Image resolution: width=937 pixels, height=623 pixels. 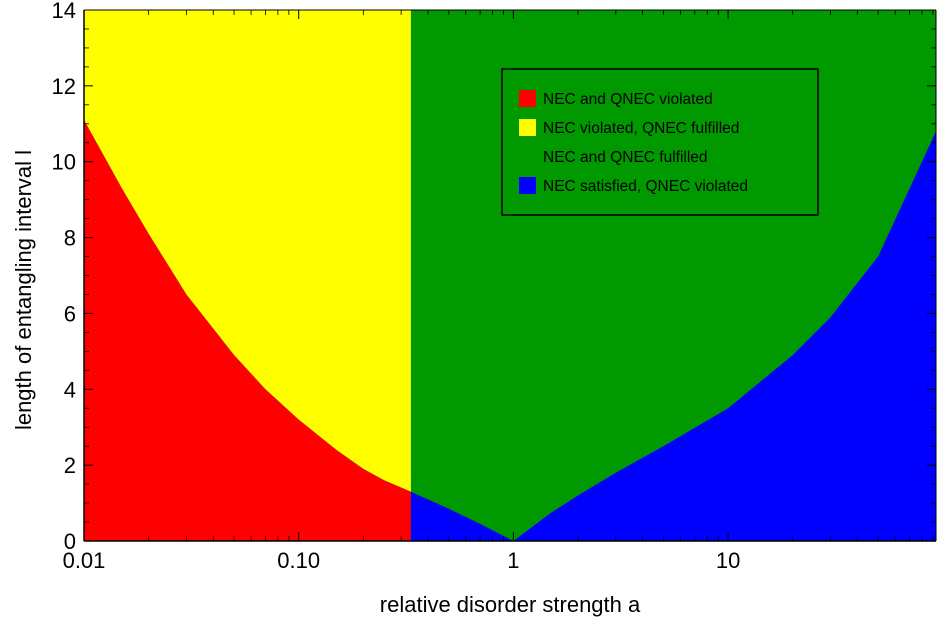 What do you see at coordinates (70, 238) in the screenshot?
I see `y-tick-label: 8` at bounding box center [70, 238].